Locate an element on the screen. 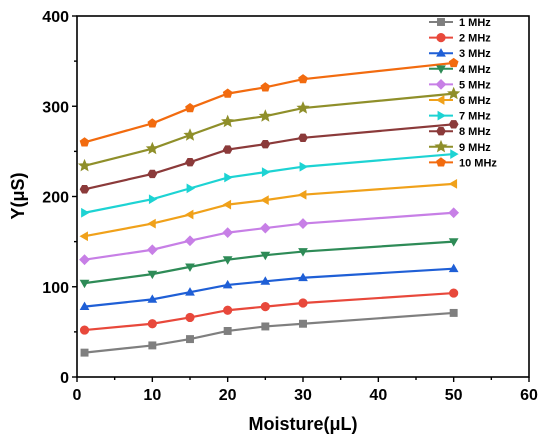  legend-label: 2 MHz is located at coordinates (475, 39).